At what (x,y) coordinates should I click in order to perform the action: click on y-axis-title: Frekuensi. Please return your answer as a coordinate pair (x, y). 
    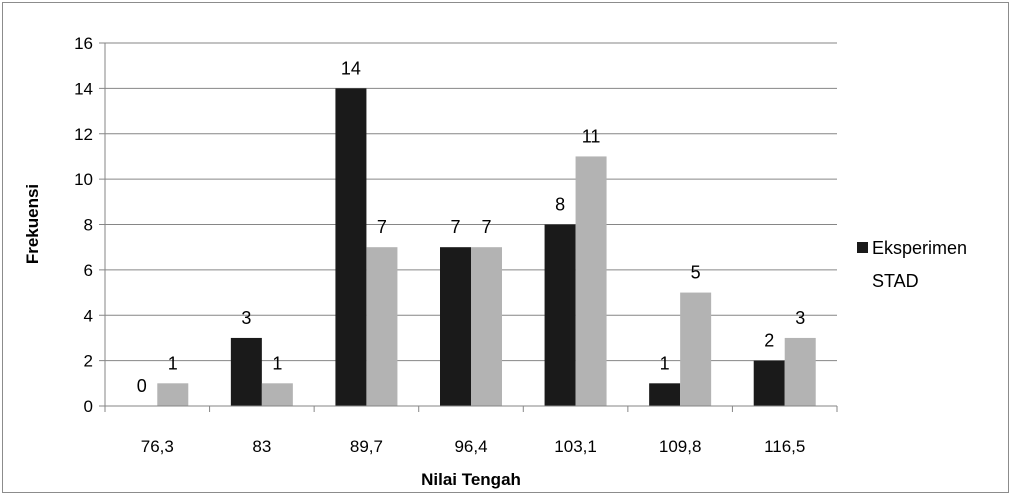
    Looking at the image, I should click on (32, 224).